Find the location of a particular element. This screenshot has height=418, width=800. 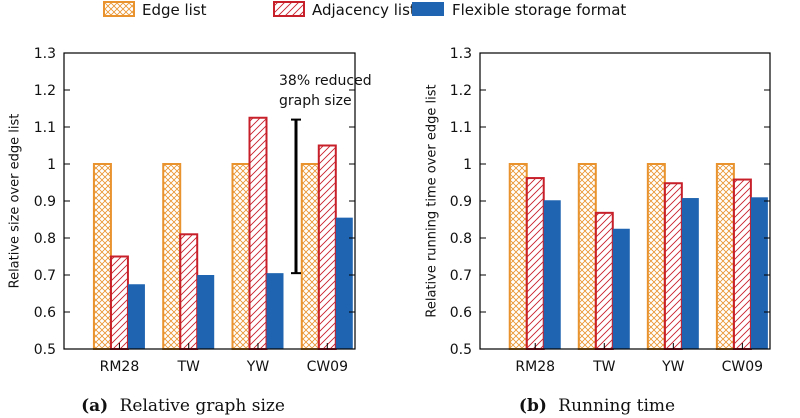

caption-a: (a) Relative graph size is located at coordinates (183, 406).